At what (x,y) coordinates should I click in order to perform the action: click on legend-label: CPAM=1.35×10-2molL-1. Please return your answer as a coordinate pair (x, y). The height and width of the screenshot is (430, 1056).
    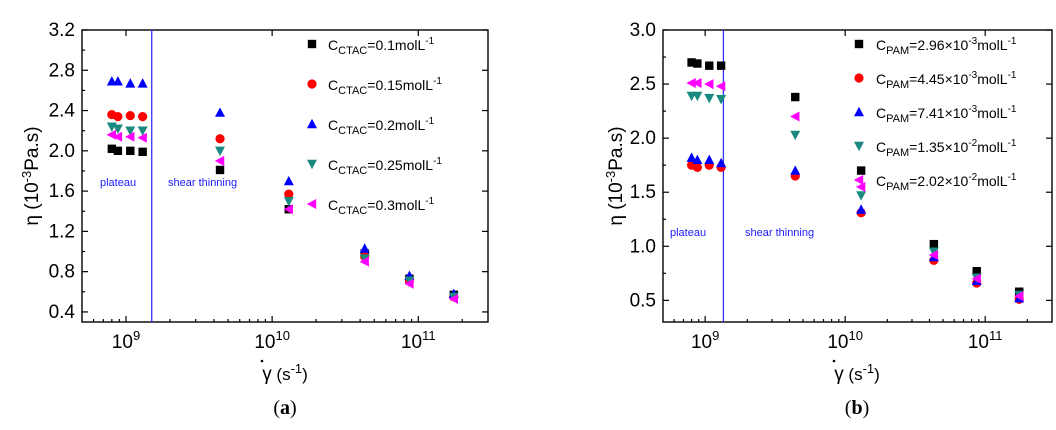
    Looking at the image, I should click on (946, 148).